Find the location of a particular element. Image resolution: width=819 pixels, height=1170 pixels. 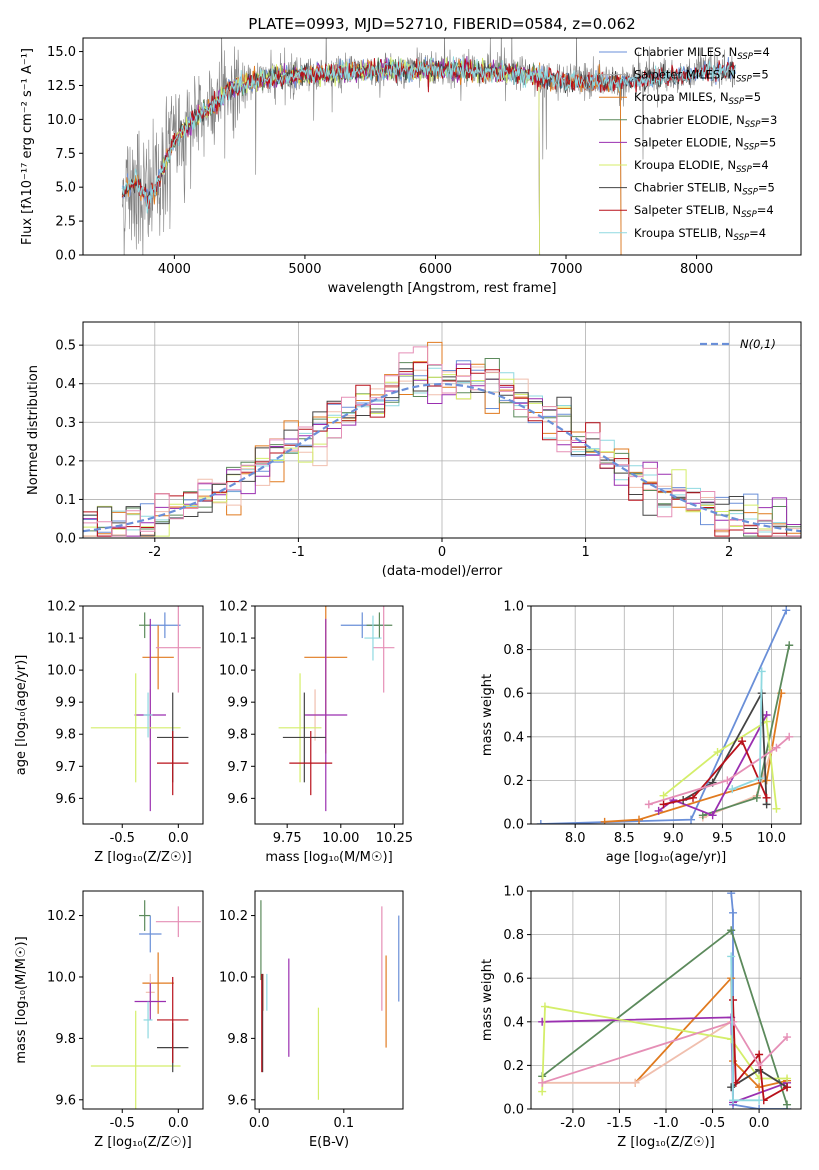

spectrum-xtick-label: 4000 is located at coordinates (174, 269).